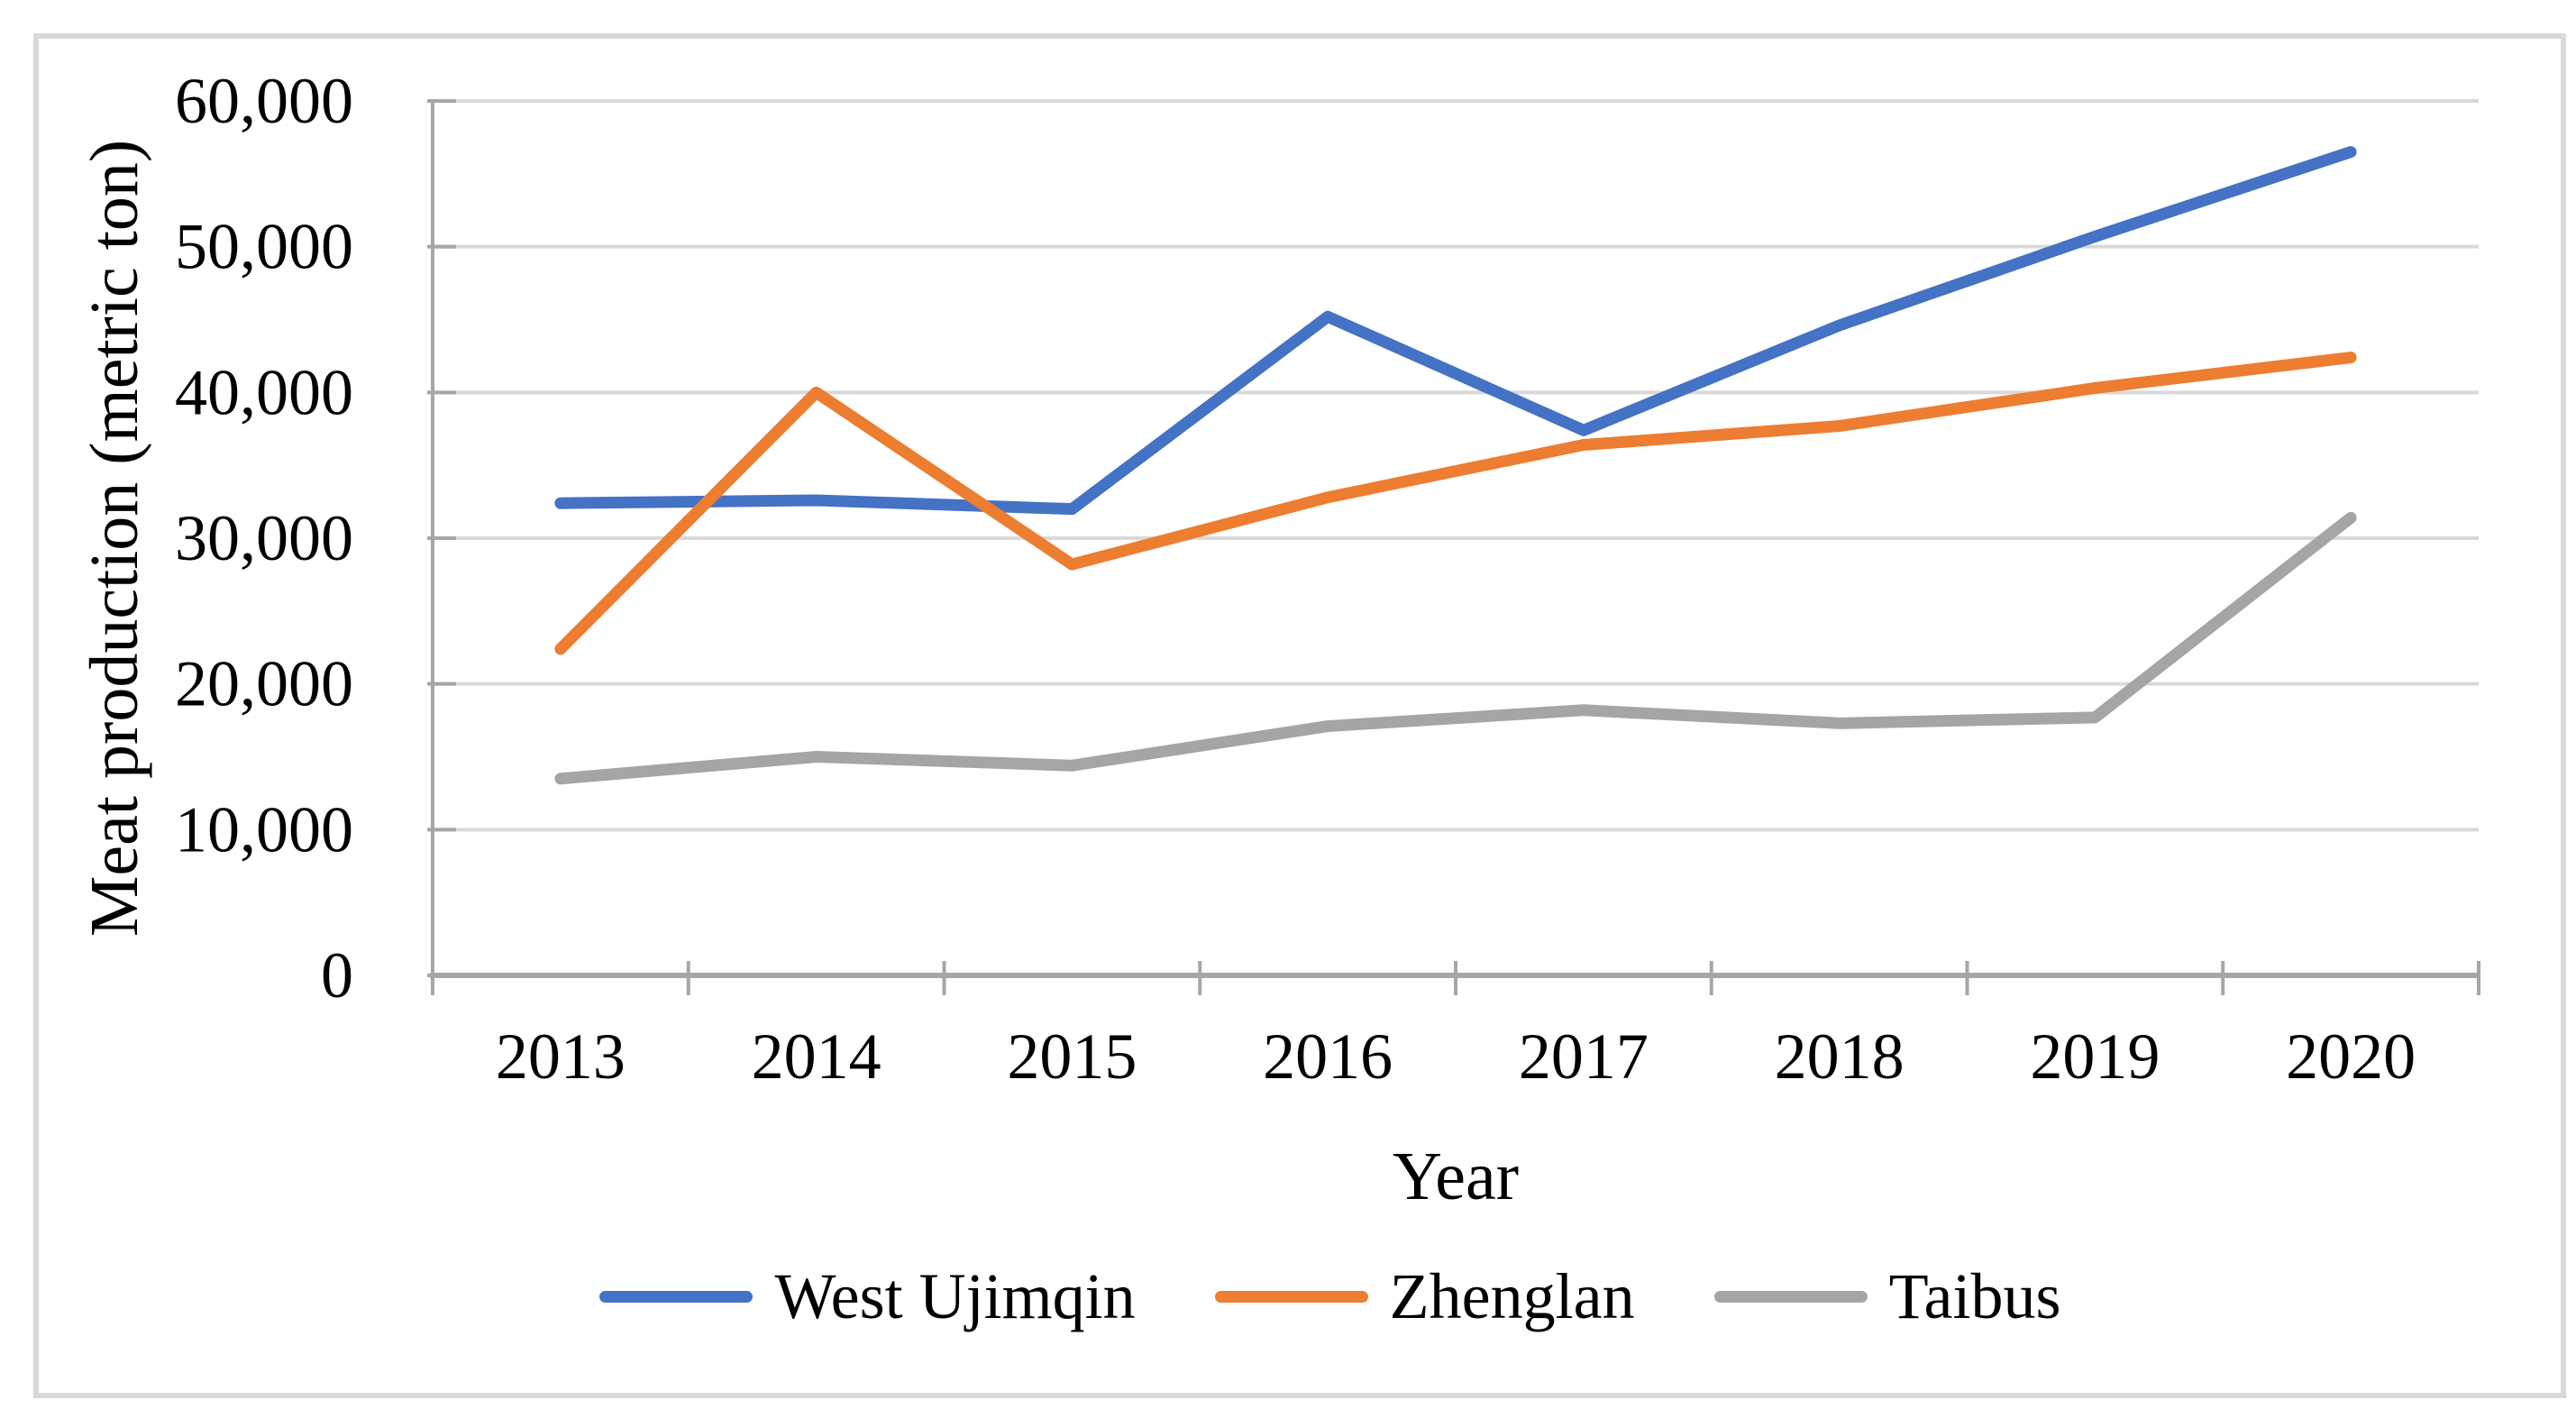 This screenshot has width=2576, height=1409. I want to click on y-tick-label-50000: 50,000, so click(264, 247).